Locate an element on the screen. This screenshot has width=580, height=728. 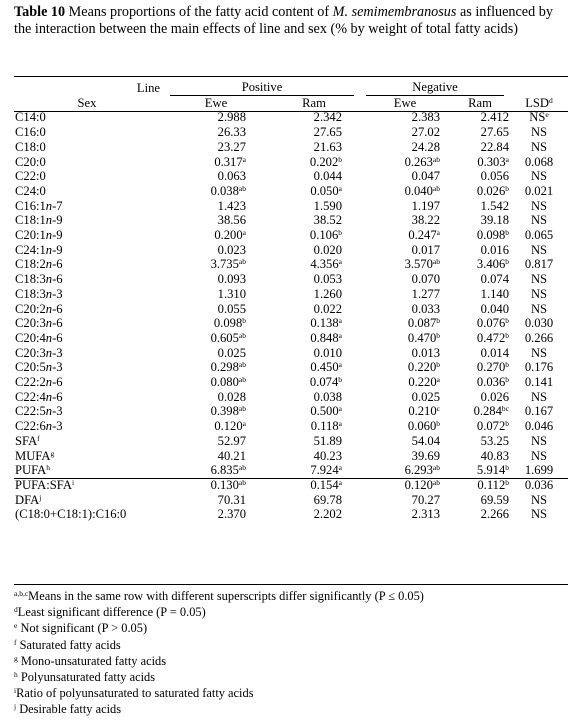
cell-negative-ram: 0.098b is located at coordinates (480, 235).